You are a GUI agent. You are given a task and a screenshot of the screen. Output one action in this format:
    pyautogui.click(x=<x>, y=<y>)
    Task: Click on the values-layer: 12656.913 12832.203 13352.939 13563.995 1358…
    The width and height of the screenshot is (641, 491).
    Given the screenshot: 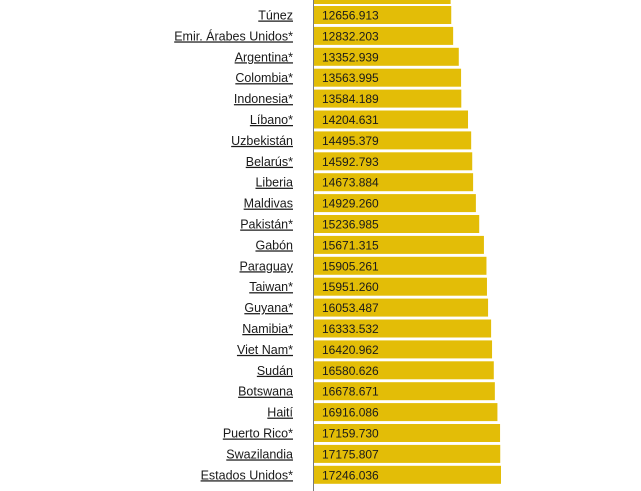 What is the action you would take?
    pyautogui.click(x=350, y=246)
    